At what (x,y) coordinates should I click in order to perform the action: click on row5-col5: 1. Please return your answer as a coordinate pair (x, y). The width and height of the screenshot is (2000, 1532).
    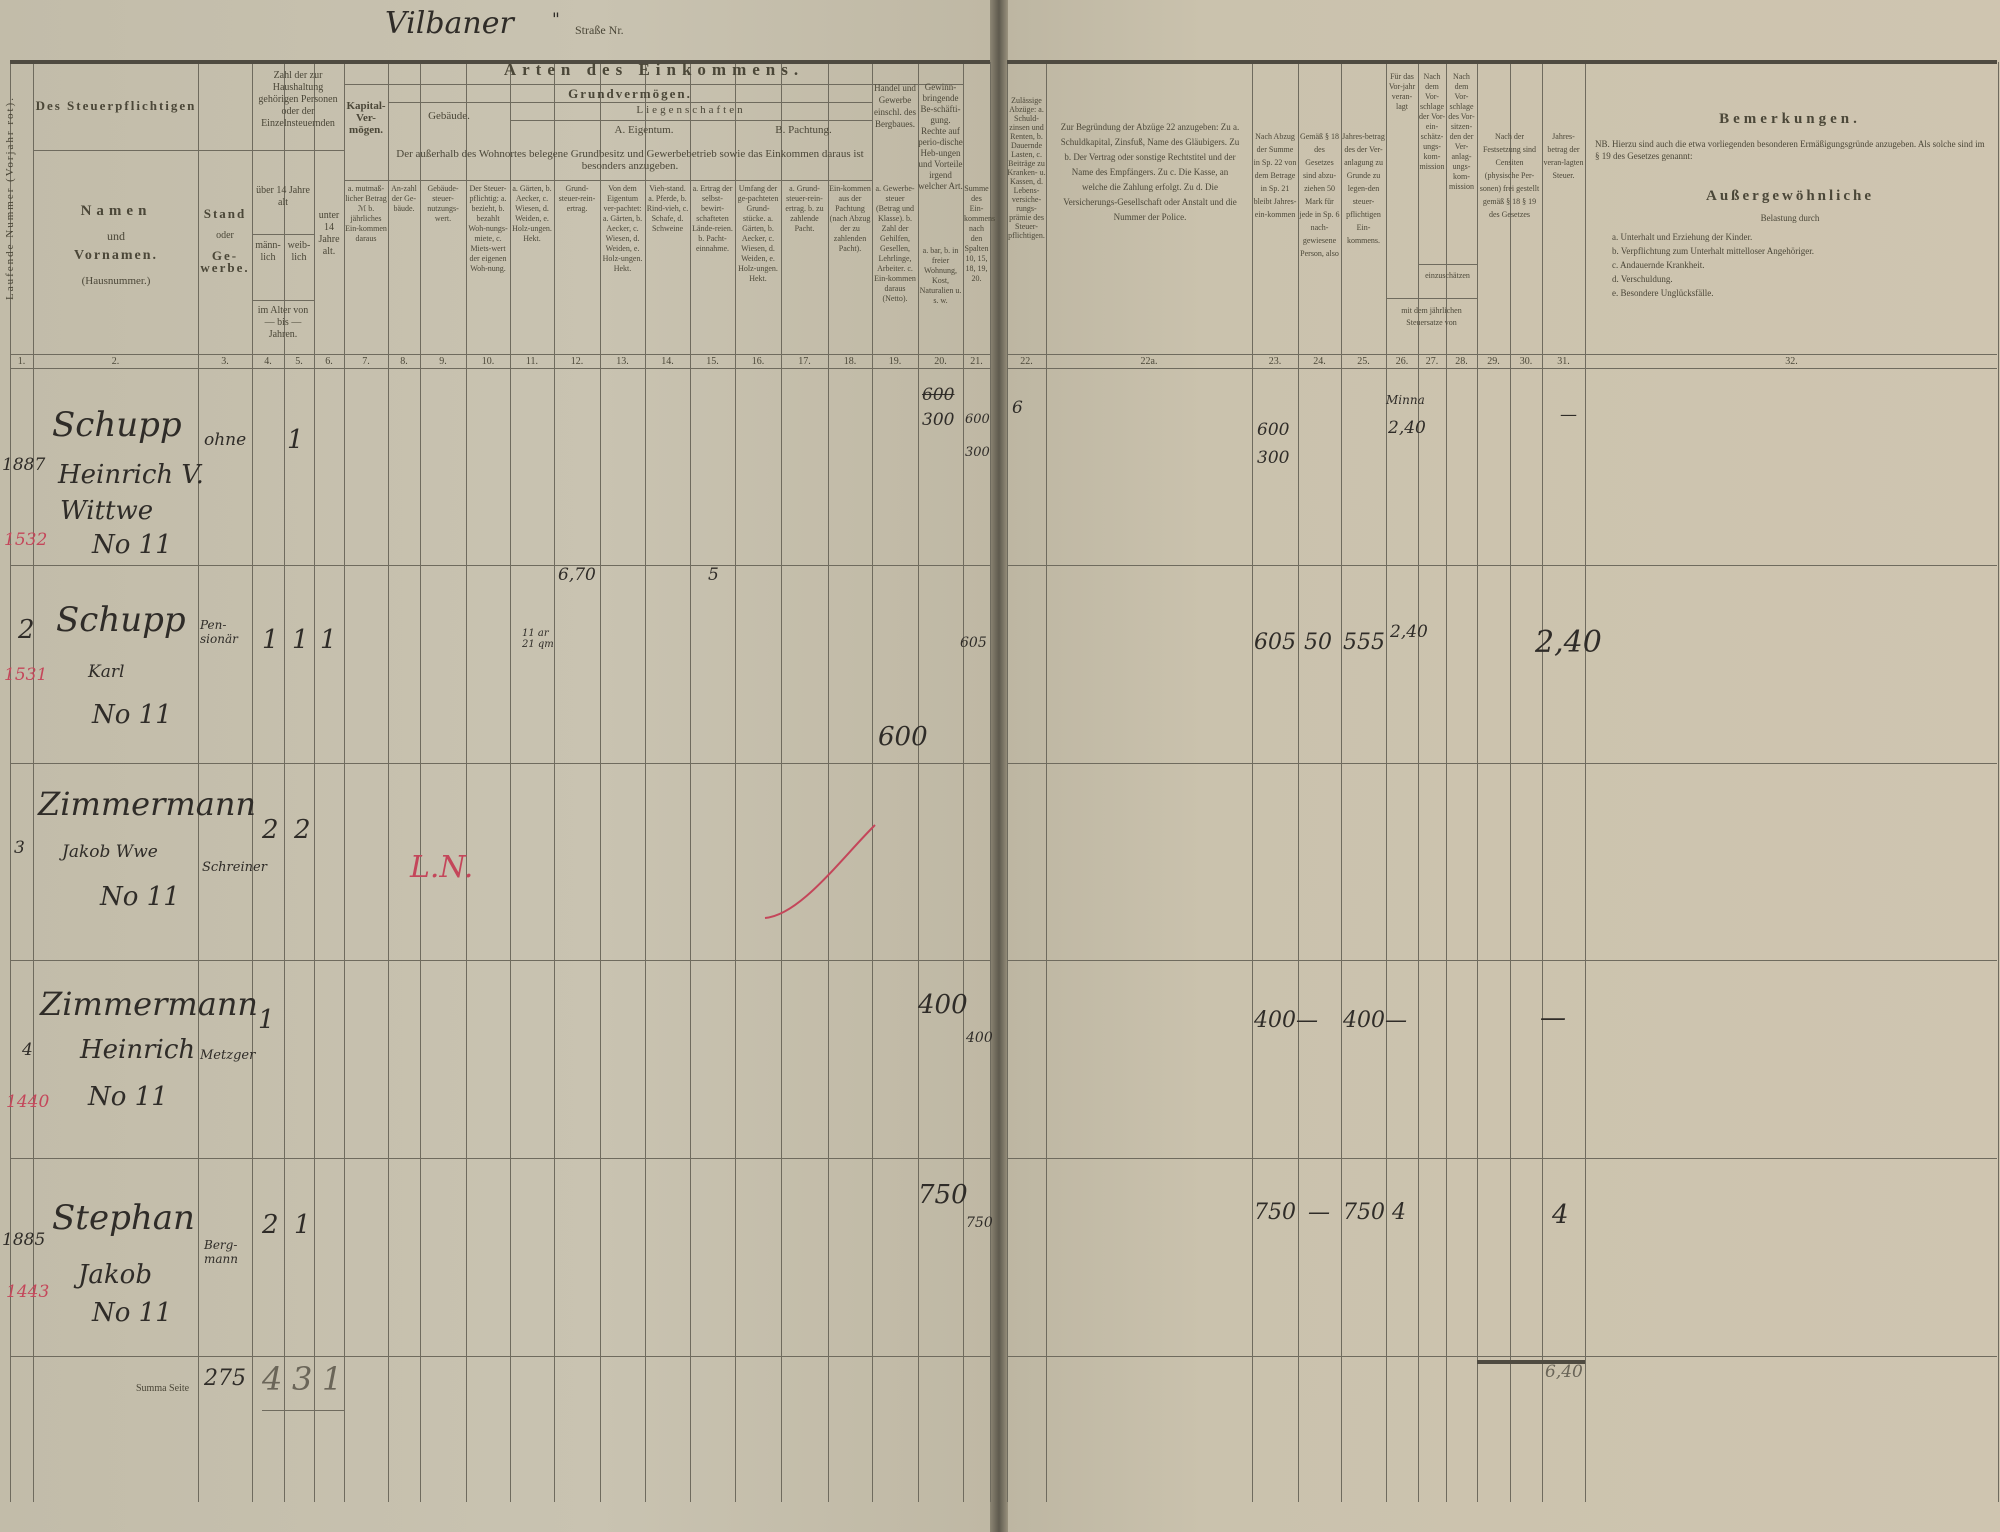
    Looking at the image, I should click on (302, 1225).